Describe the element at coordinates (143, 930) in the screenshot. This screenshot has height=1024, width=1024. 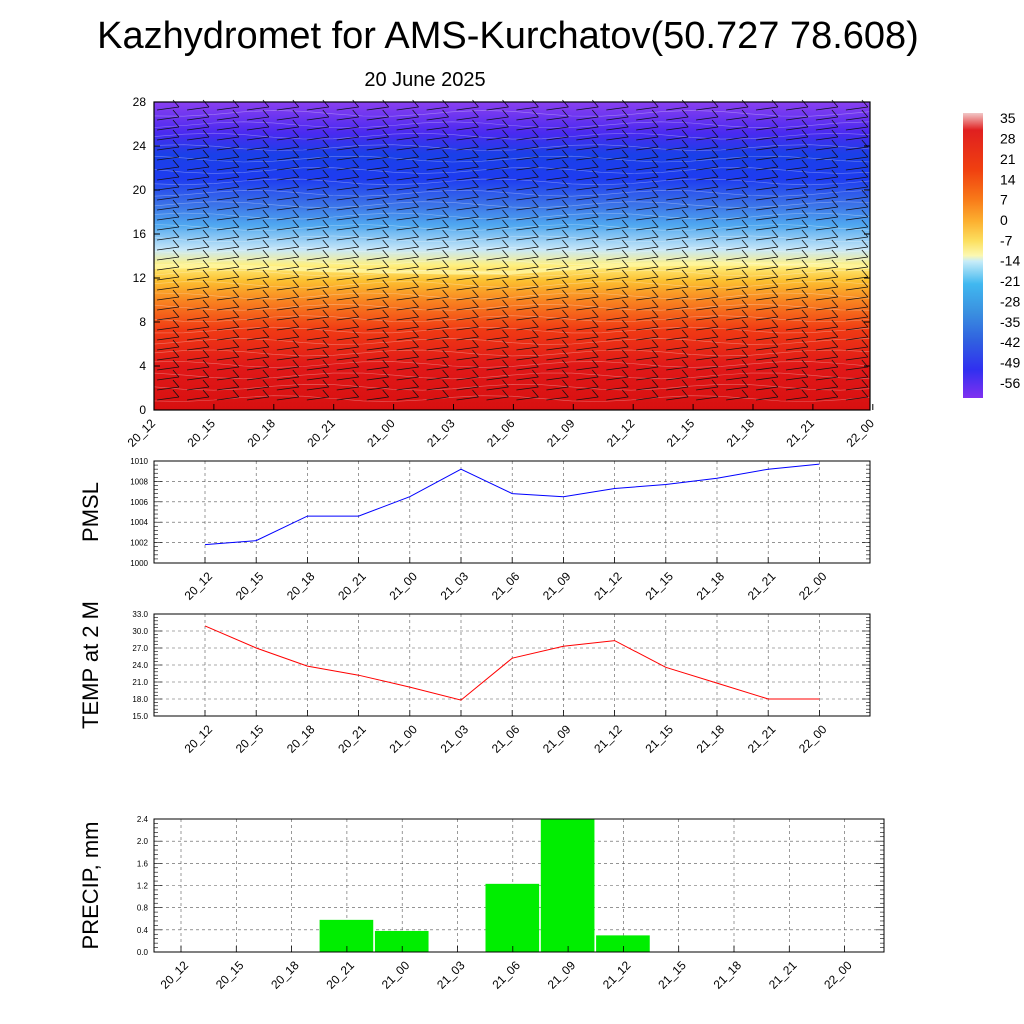
I see `y-tick-label: 0.4` at that location.